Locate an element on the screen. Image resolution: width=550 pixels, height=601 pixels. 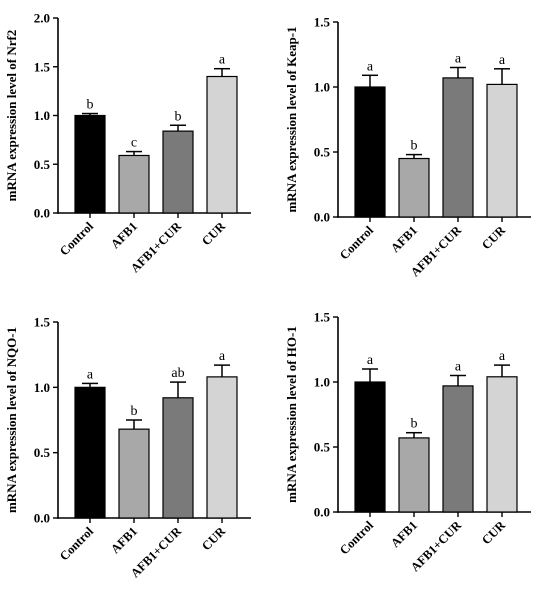
y-tick-label: 2.0 is located at coordinates (42, 18).